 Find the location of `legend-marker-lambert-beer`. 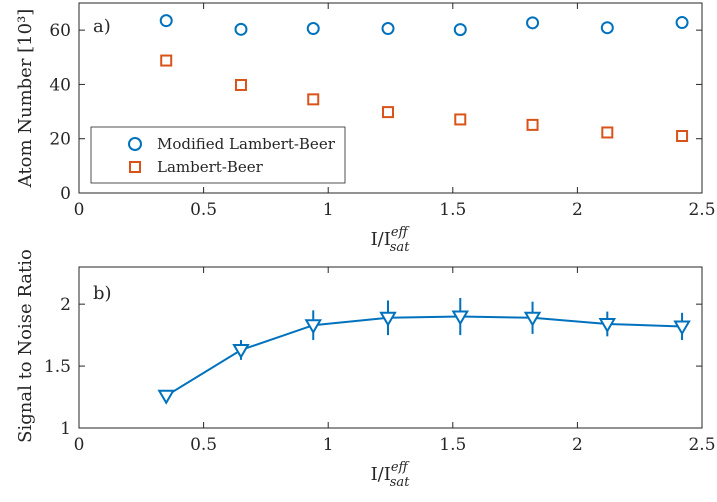

legend-marker-lambert-beer is located at coordinates (135, 167).